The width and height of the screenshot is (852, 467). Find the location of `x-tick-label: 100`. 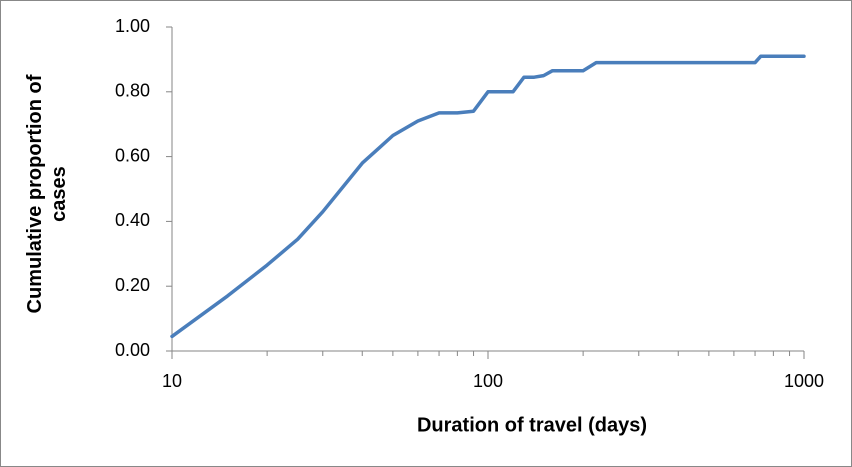

x-tick-label: 100 is located at coordinates (488, 381).